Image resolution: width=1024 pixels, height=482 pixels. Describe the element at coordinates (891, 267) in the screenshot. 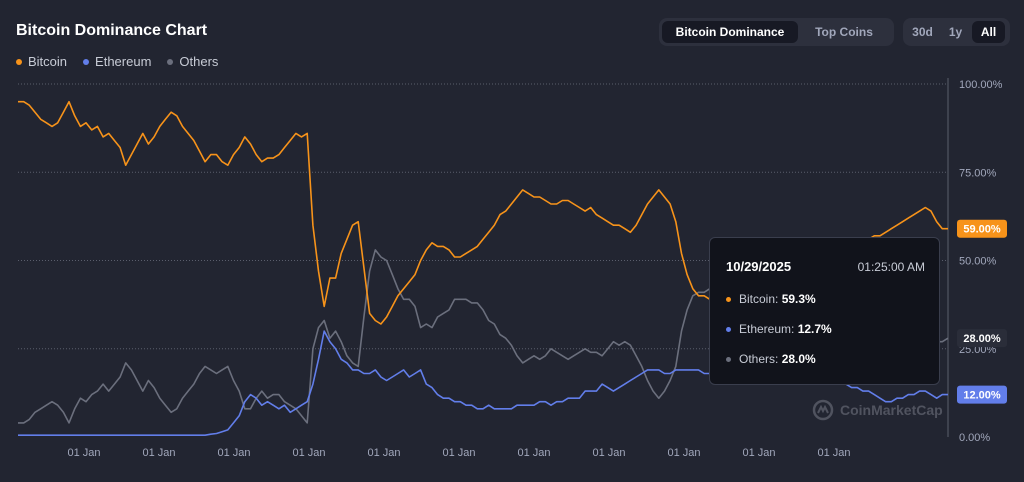

I see `tooltip-time: 01:25:00 AM` at that location.